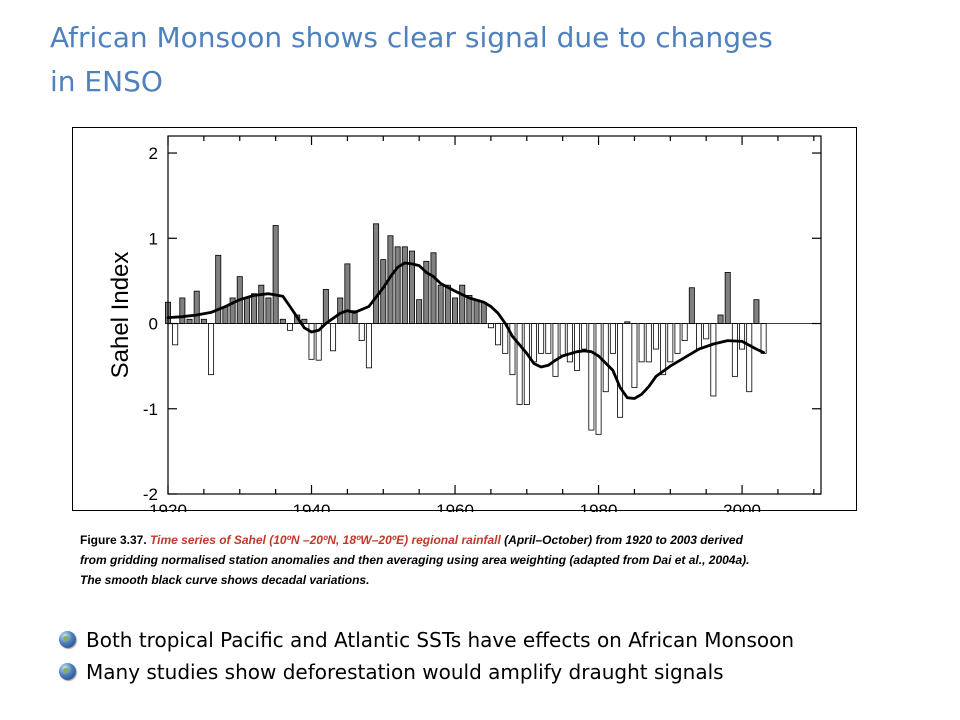 The height and width of the screenshot is (720, 960). I want to click on bar-1957, so click(433, 288).